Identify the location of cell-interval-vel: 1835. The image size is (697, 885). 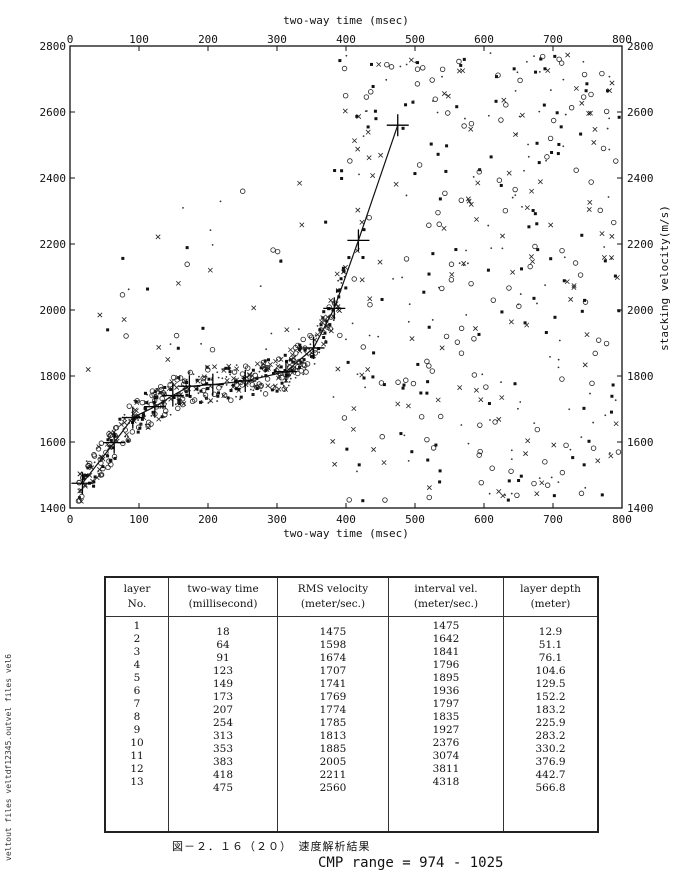
(446, 717).